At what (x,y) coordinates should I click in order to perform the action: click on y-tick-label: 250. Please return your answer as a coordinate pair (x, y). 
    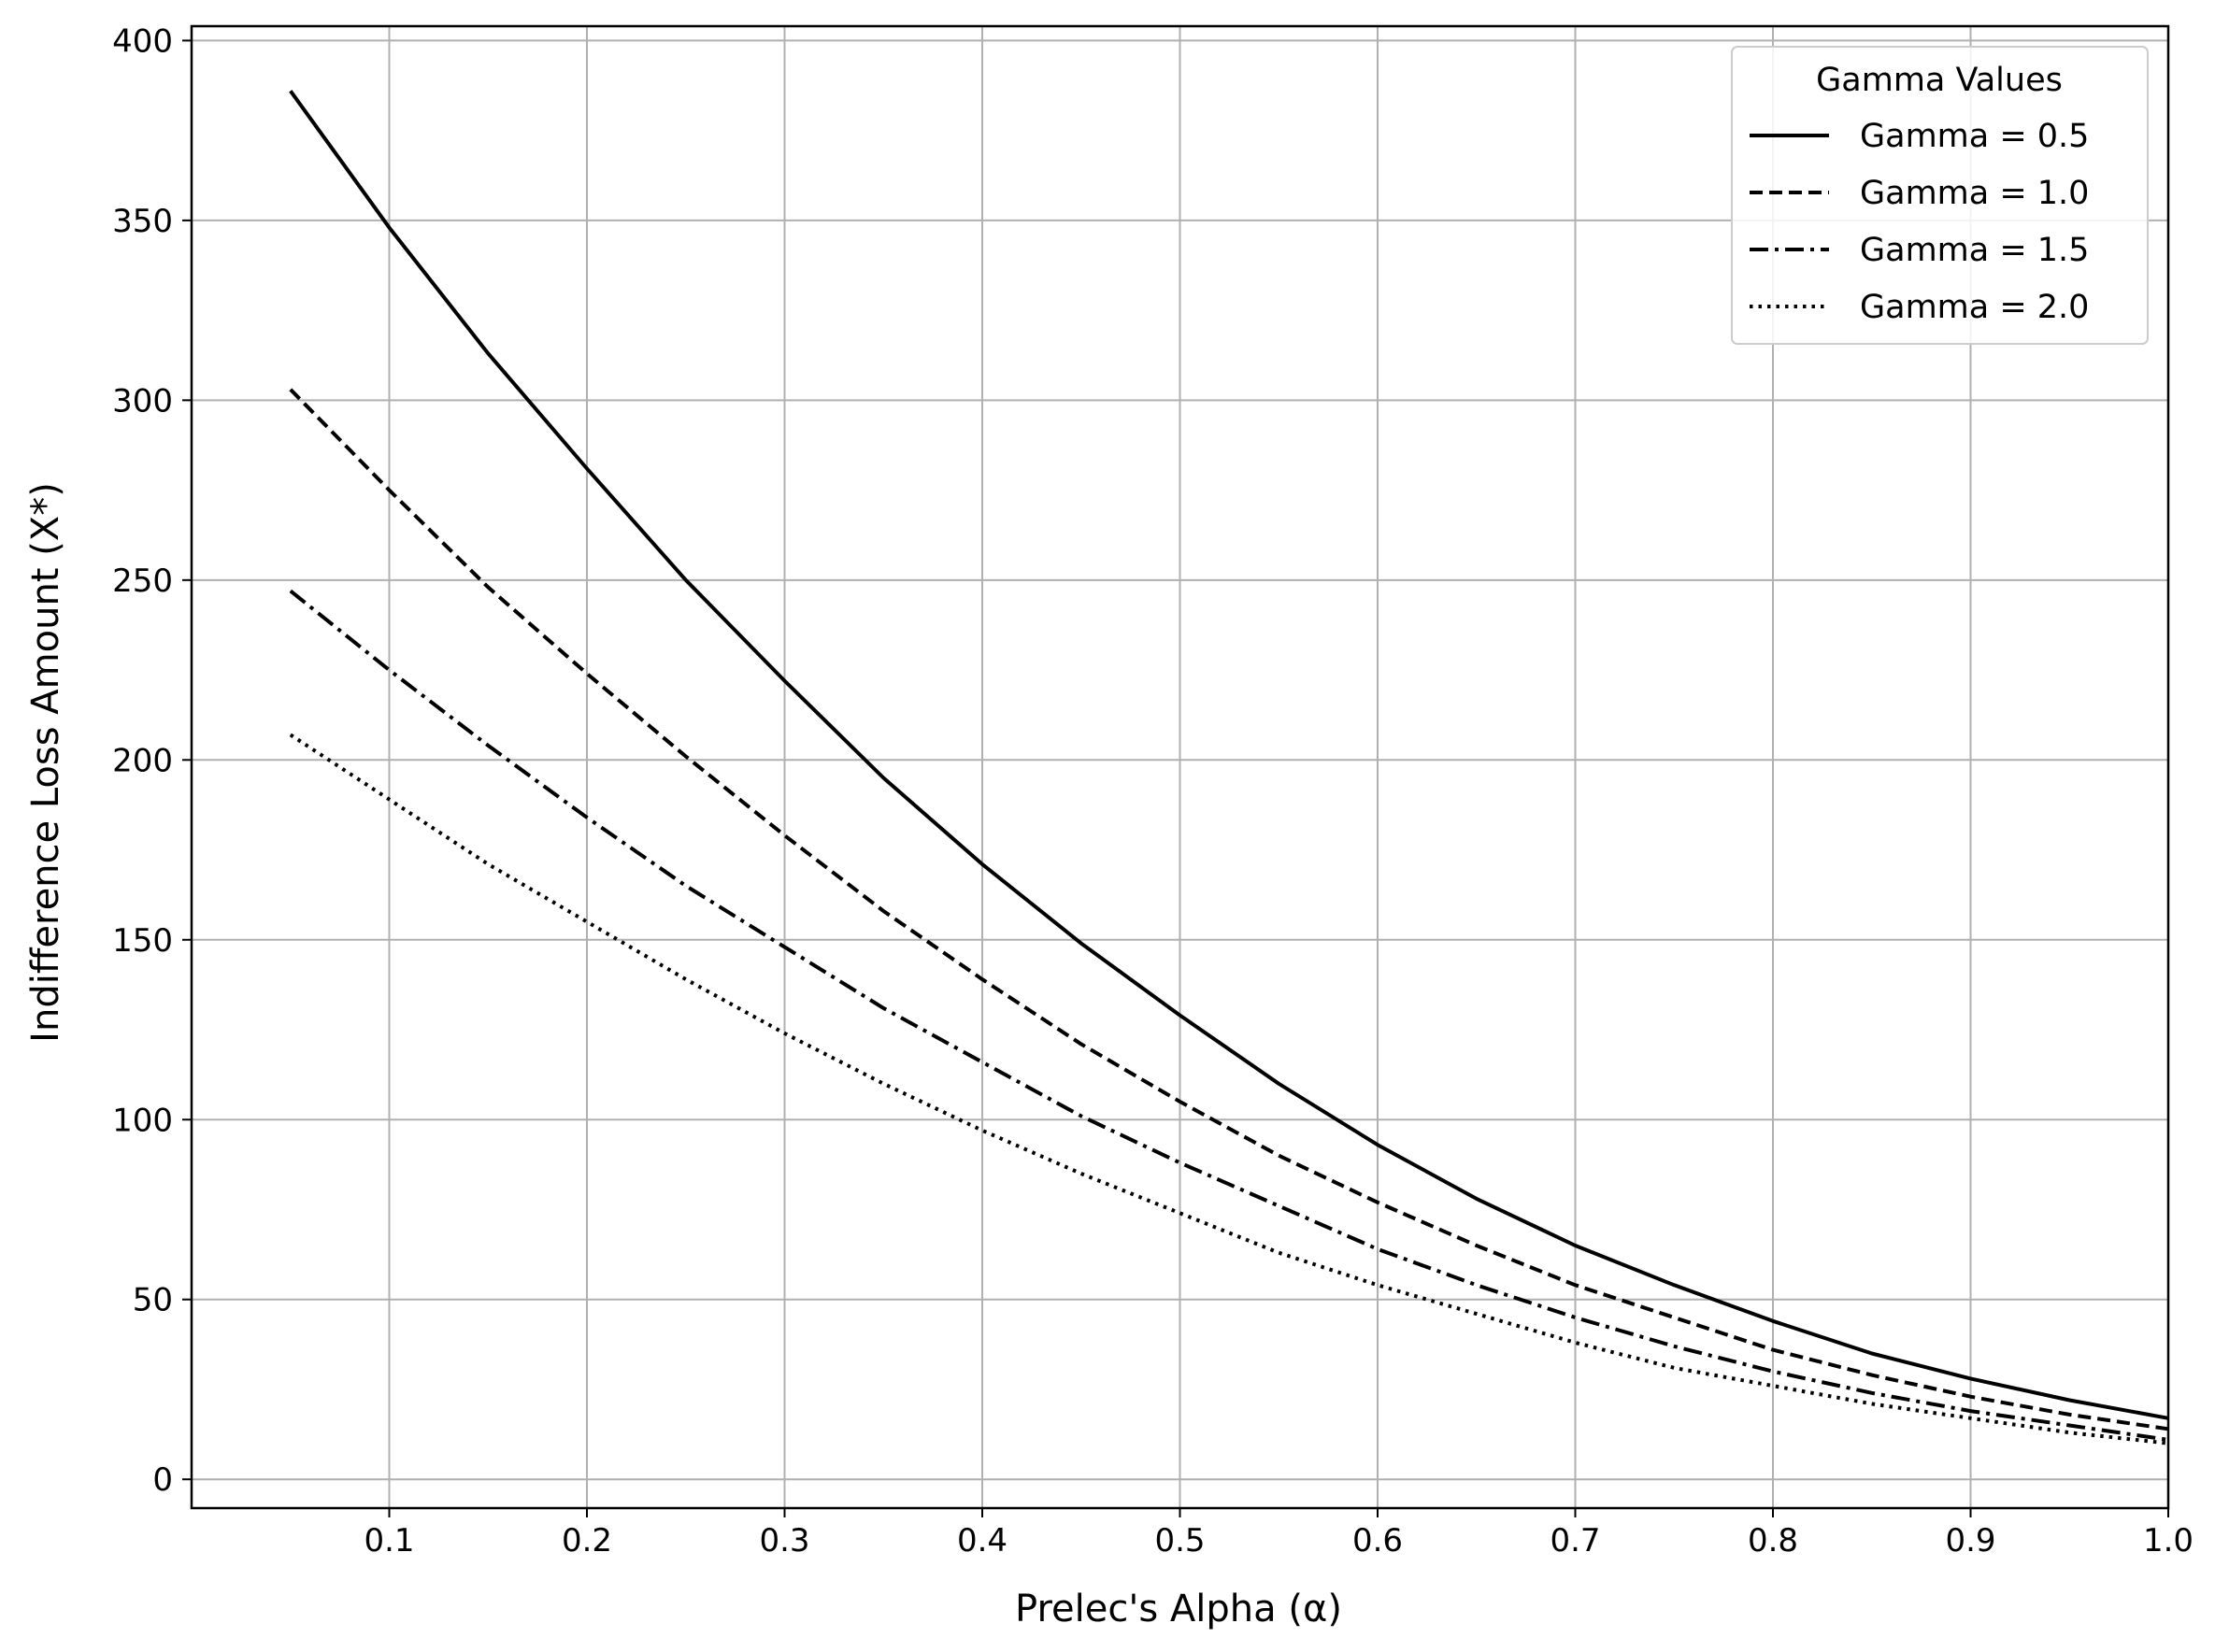
    Looking at the image, I should click on (143, 582).